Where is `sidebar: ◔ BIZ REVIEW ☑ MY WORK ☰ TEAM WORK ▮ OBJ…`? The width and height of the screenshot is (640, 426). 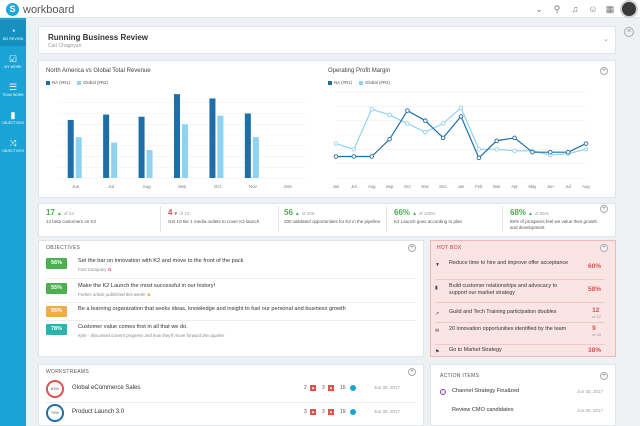
sidebar: ◔ BIZ REVIEW ☑ MY WORK ☰ TEAM WORK ▮ OBJ… is located at coordinates (13, 222).